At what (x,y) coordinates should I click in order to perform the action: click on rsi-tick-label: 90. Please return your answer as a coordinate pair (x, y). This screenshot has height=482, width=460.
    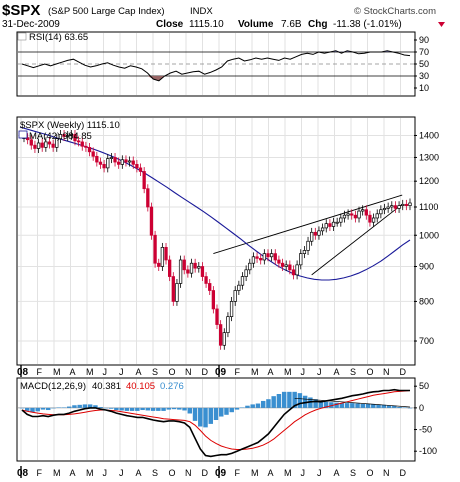
    Looking at the image, I should click on (424, 40).